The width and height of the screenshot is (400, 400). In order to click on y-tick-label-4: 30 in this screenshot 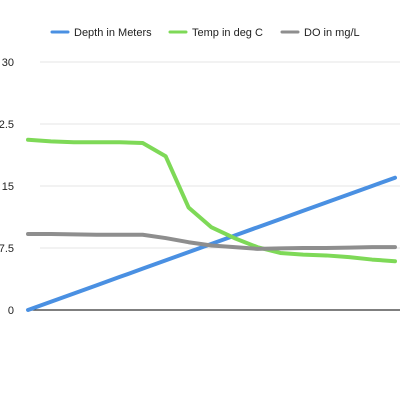, I will do `click(8, 63)`.